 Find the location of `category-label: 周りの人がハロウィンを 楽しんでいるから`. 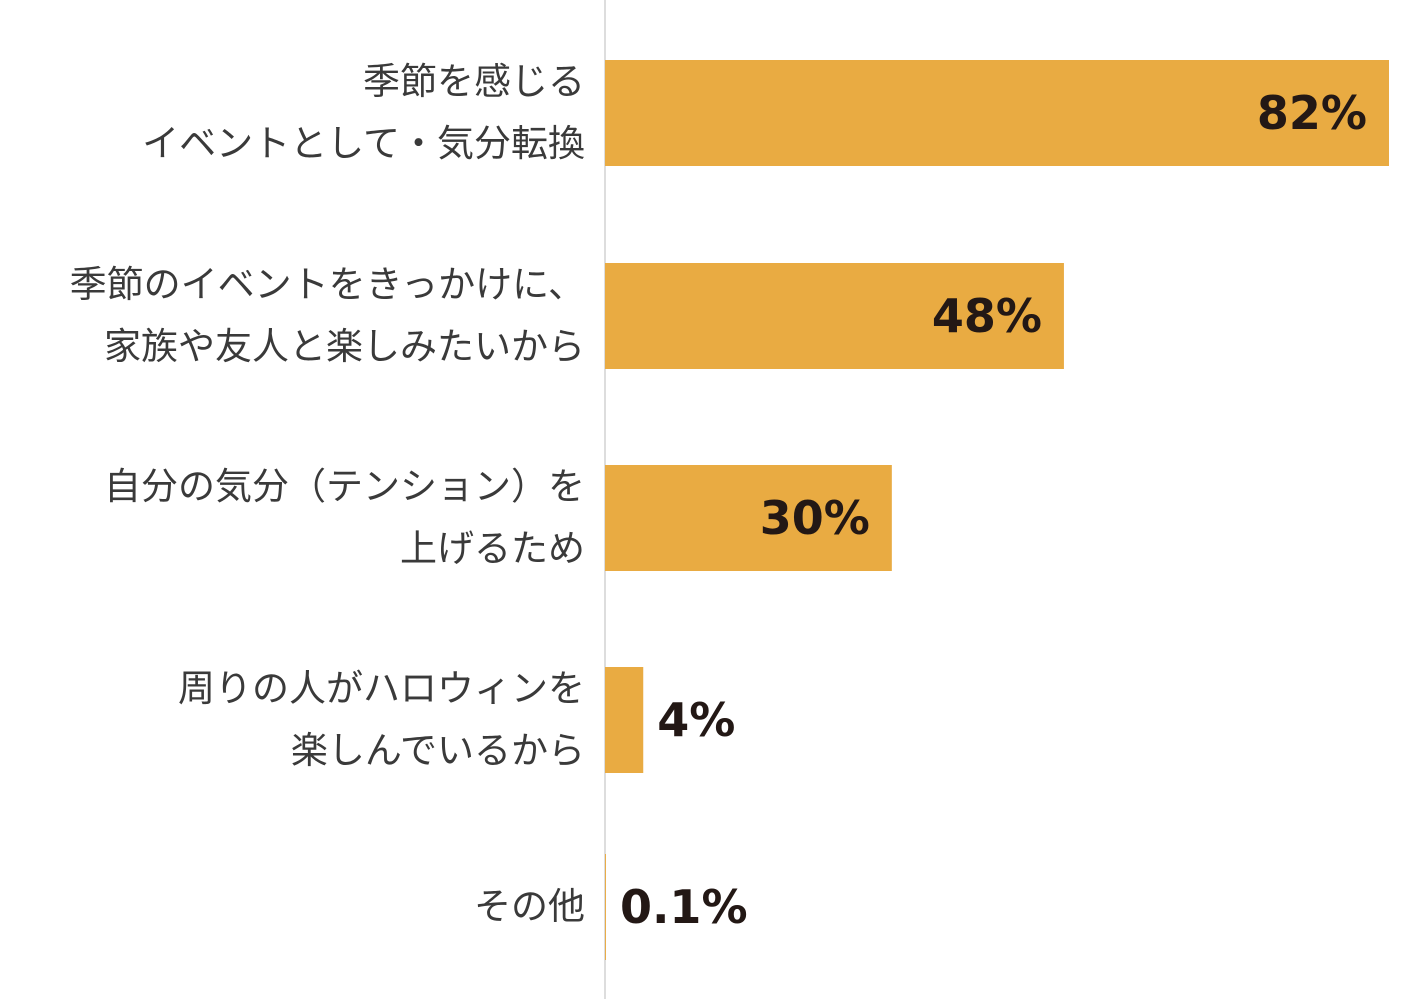

category-label: 周りの人がハロウィンを 楽しんでいるから is located at coordinates (381, 719).